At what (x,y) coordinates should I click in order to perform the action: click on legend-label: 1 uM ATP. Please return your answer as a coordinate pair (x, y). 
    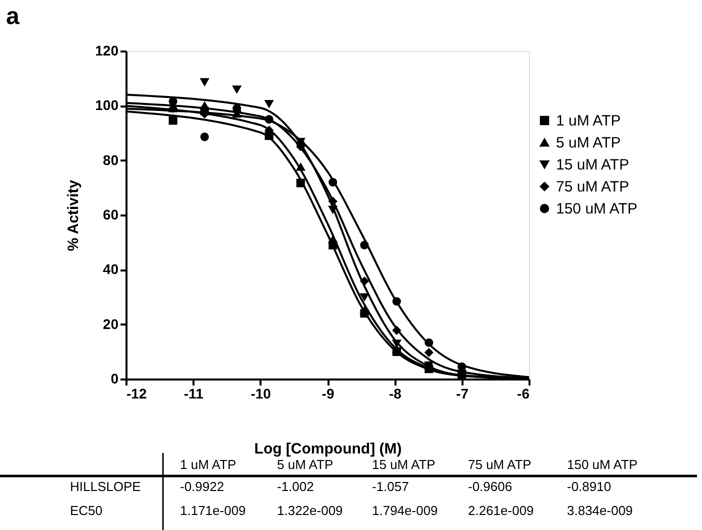
    Looking at the image, I should click on (588, 121).